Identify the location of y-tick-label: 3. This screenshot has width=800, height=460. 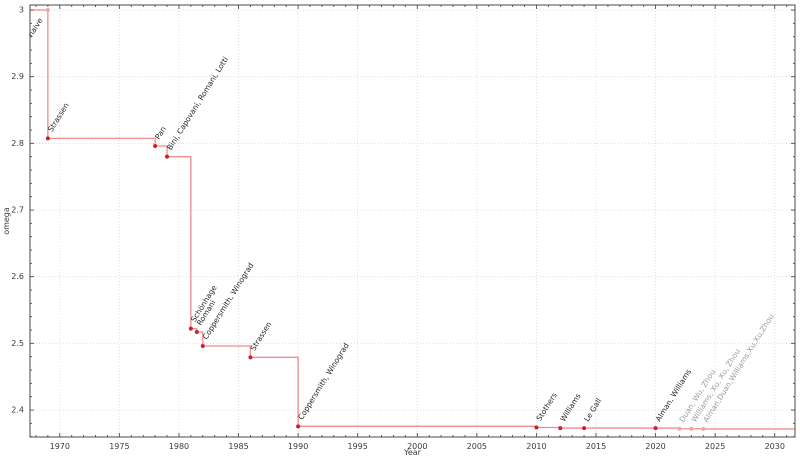
(21, 10).